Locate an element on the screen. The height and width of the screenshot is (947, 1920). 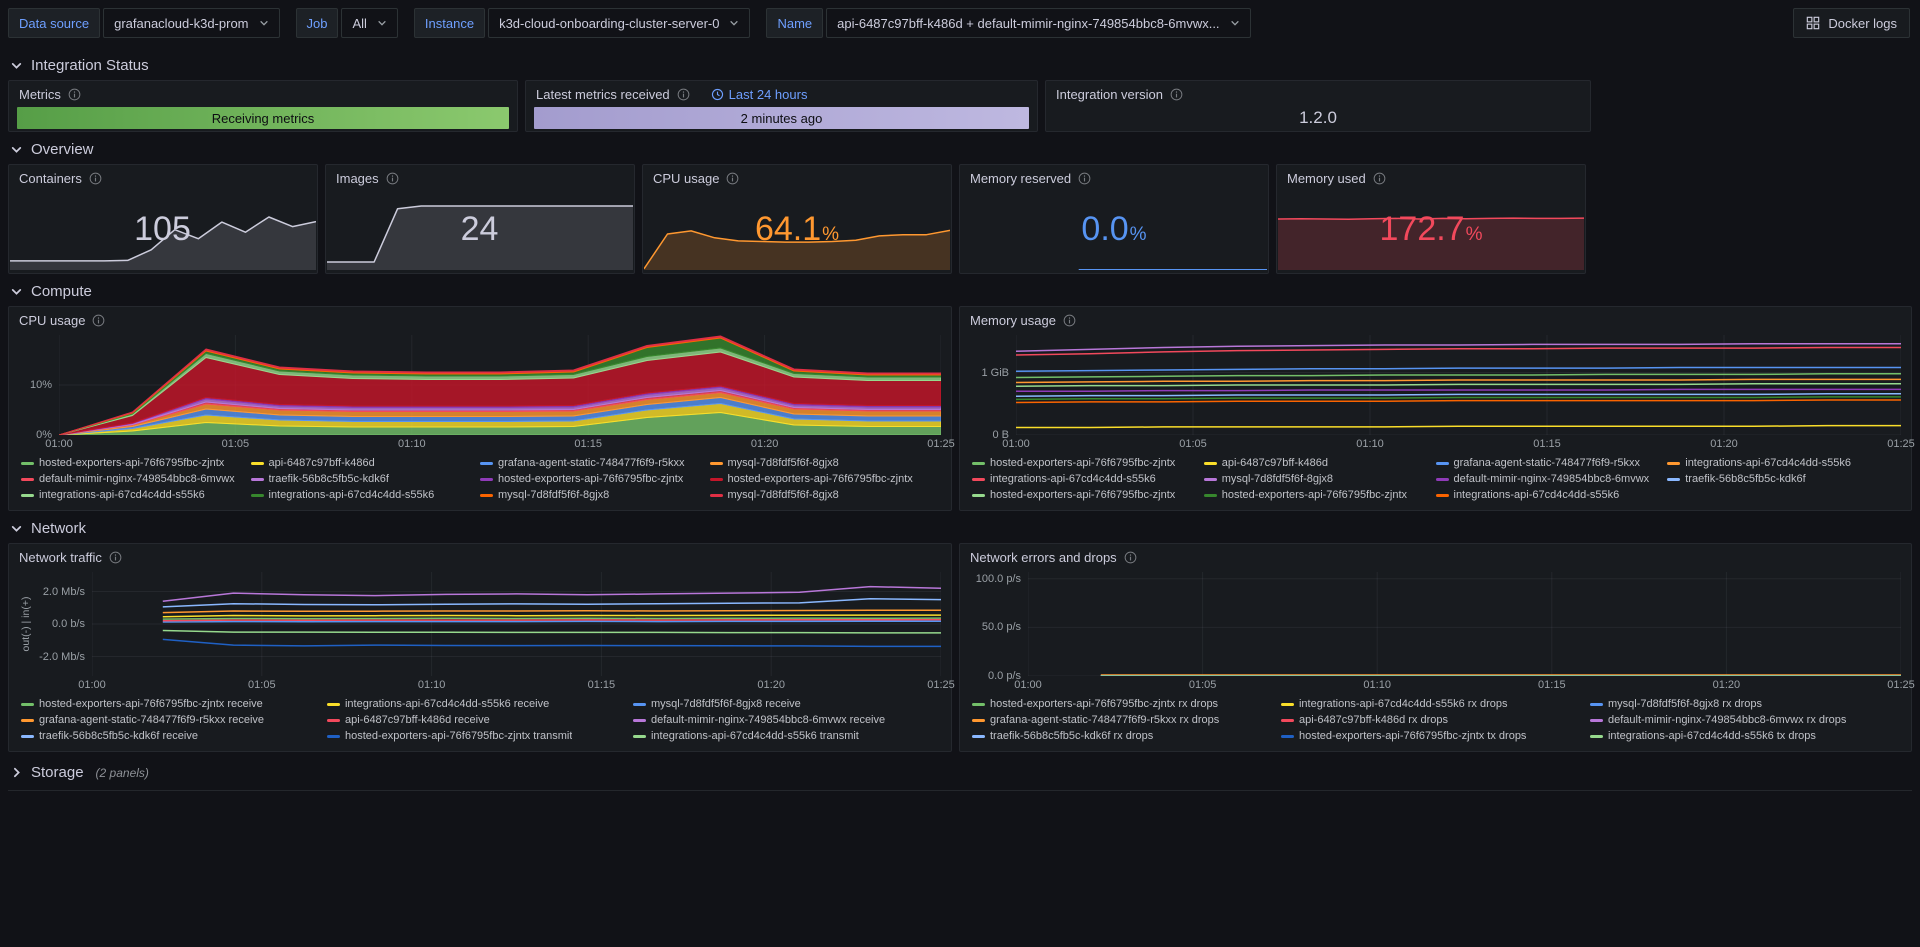
section-header-network: Network is located at coordinates (960, 527).